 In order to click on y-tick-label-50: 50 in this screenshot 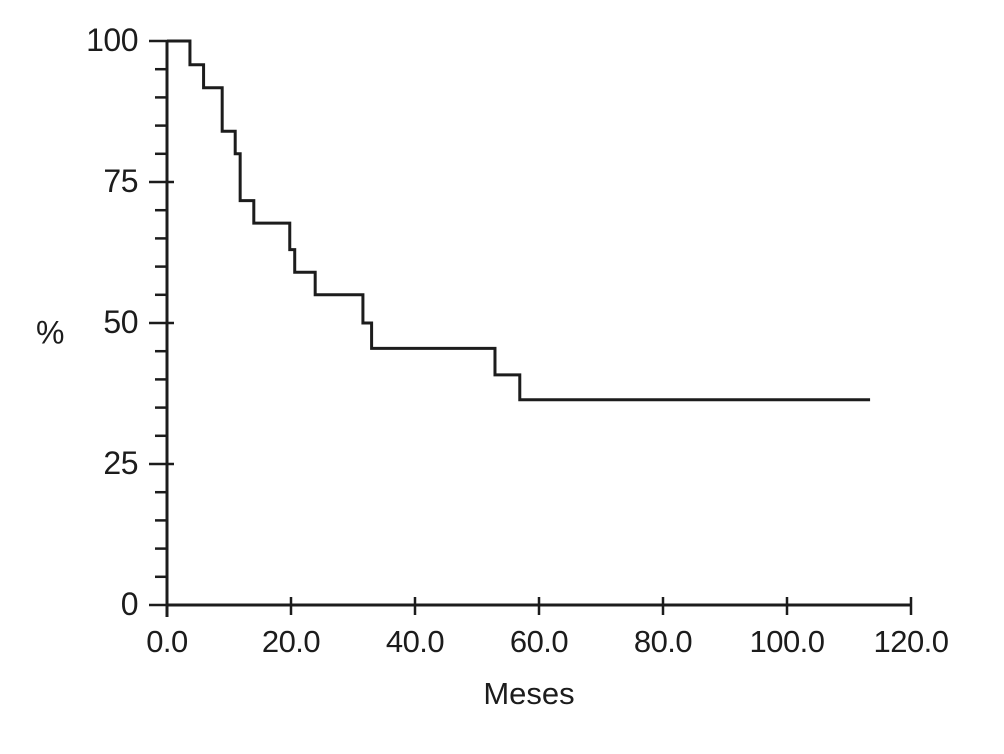, I will do `click(120, 321)`.